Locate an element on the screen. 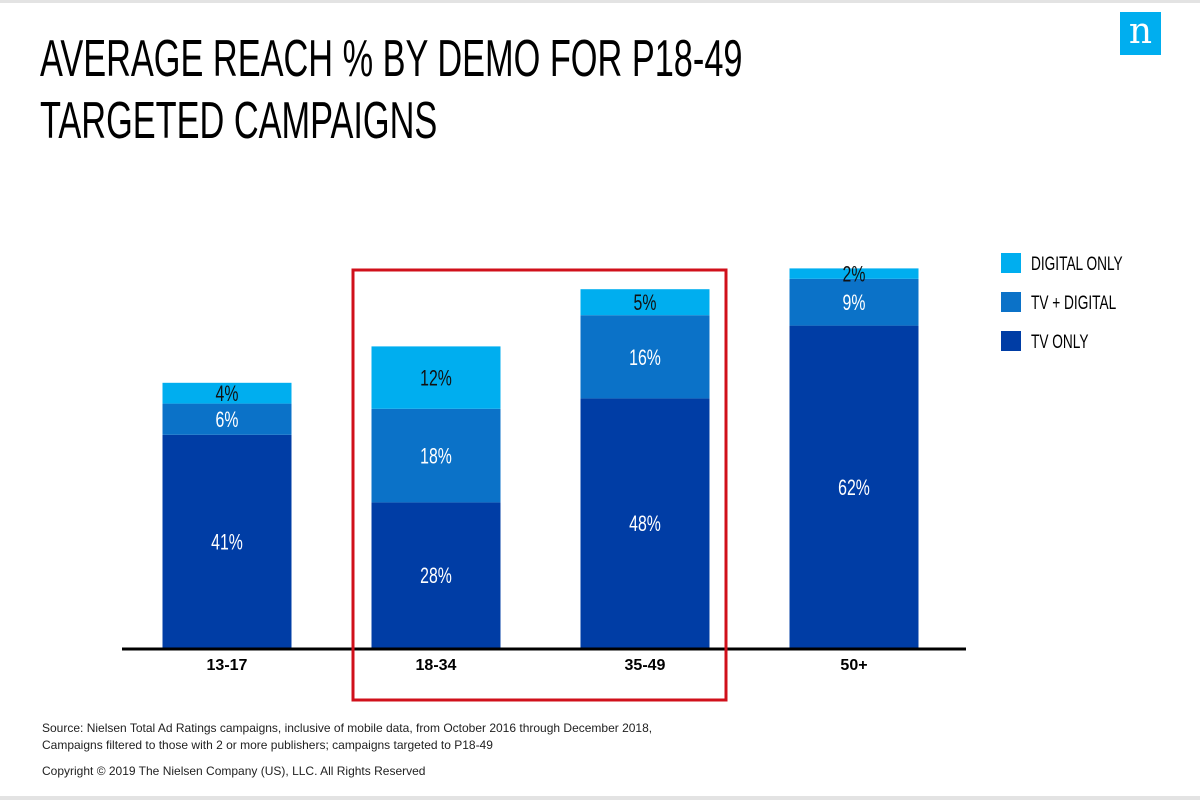  bar-35-49-tv-digital is located at coordinates (645, 357).